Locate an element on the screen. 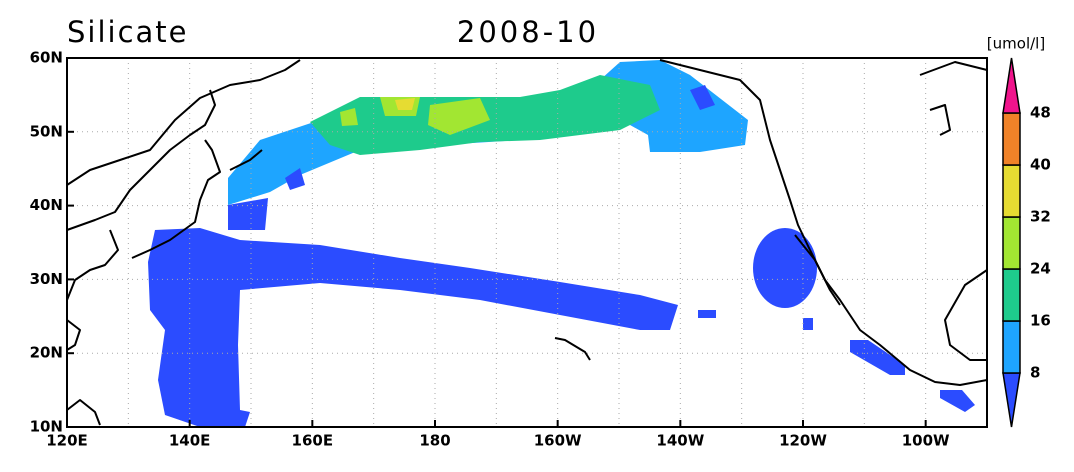 This screenshot has height=472, width=1074. title: Silicate is located at coordinates (128, 32).